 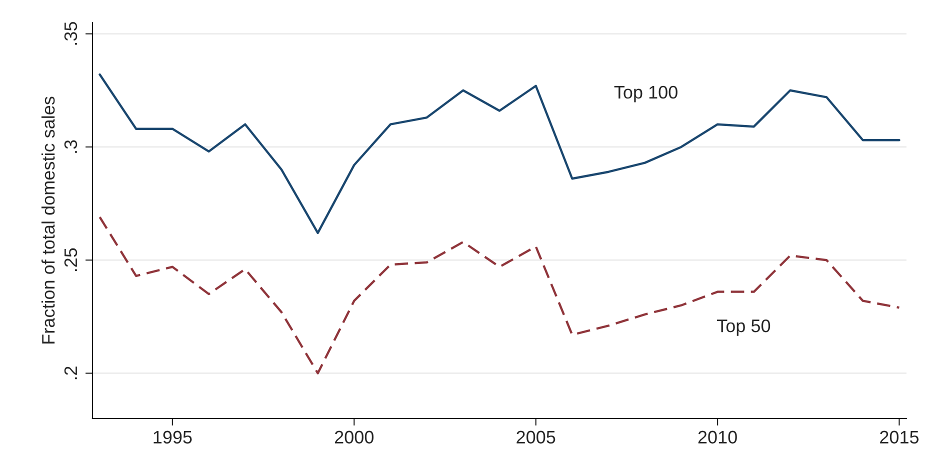 I want to click on y-tick-label: .35, so click(x=71, y=33).